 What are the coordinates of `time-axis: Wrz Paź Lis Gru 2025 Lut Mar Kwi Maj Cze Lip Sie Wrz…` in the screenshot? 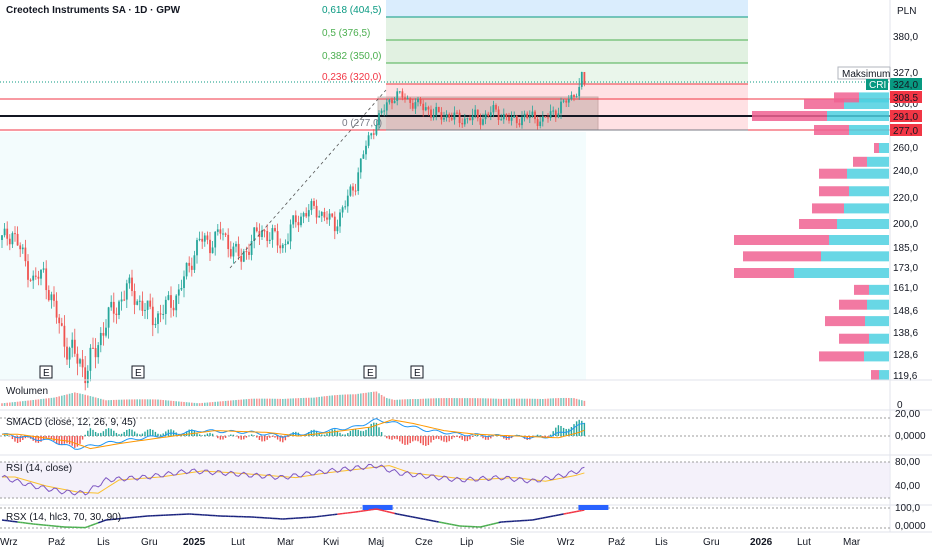 It's located at (430, 542).